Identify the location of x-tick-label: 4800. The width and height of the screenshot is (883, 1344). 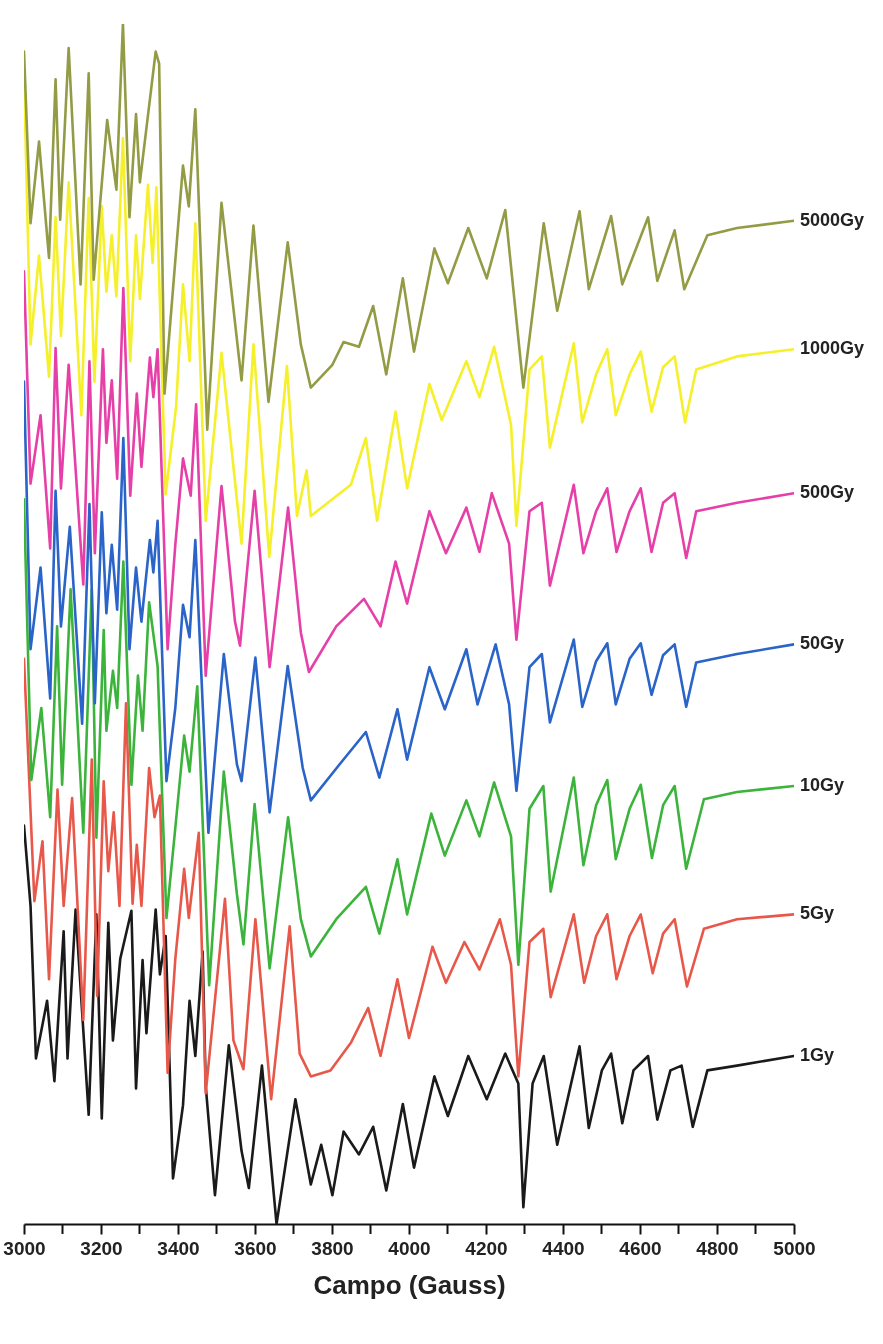
(717, 1248).